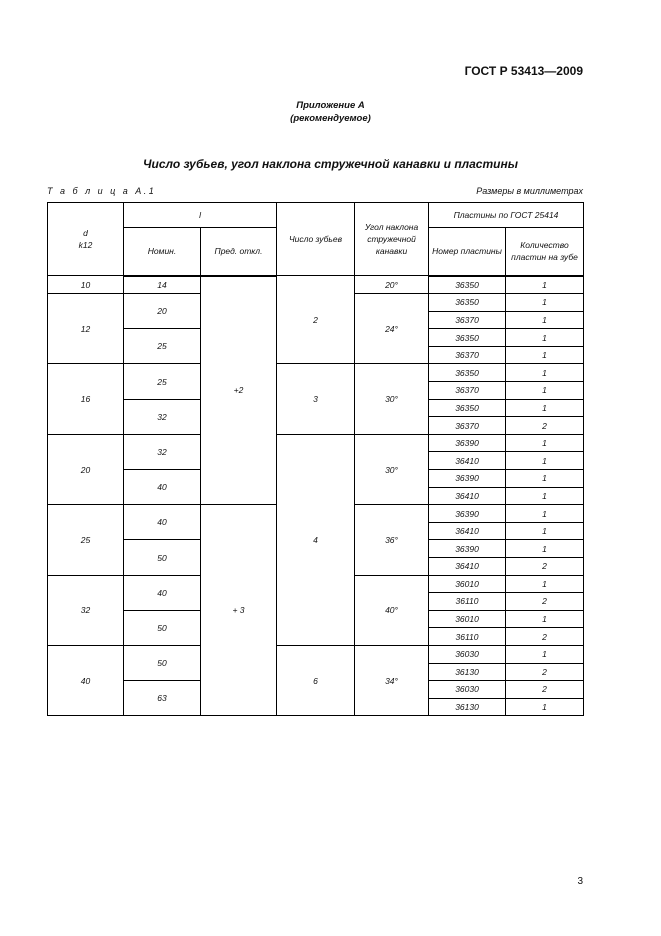 The height and width of the screenshot is (936, 661). What do you see at coordinates (330, 118) in the screenshot?
I see `annex-status: (рекомендуемое)` at bounding box center [330, 118].